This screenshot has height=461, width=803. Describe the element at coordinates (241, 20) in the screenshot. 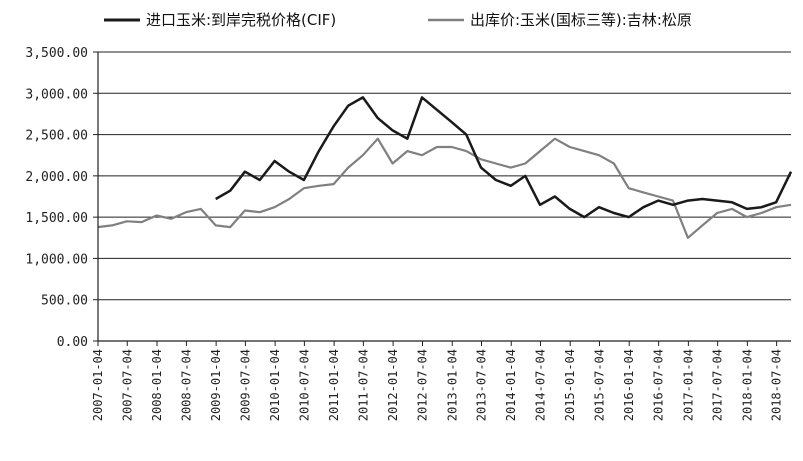

I see `legend-label-cif: 进口玉米:到岸完税价格(CIF)` at that location.